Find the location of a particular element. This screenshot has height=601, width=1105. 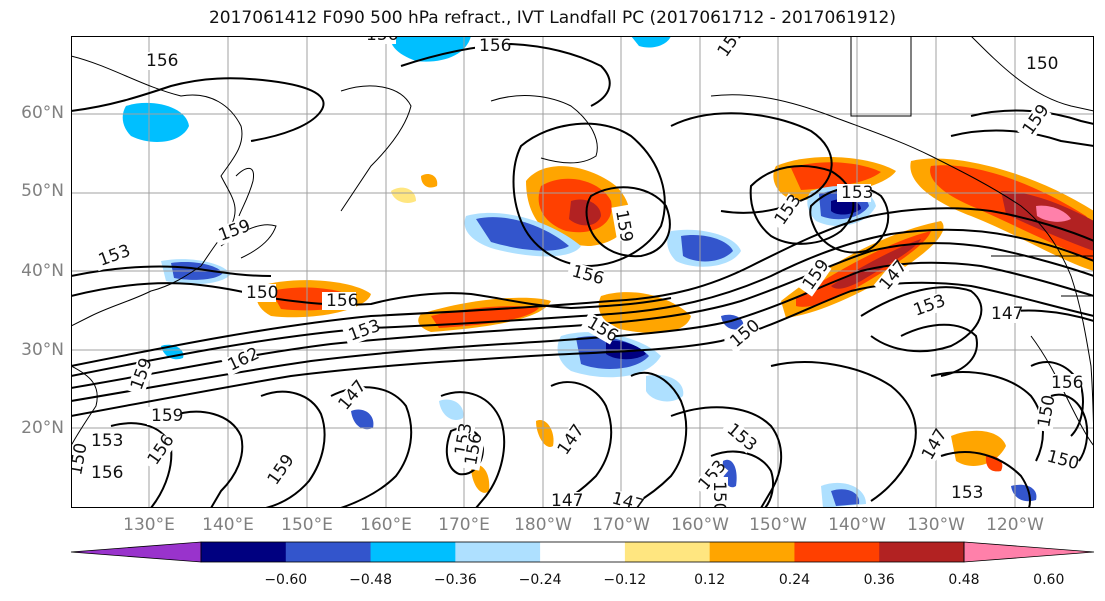

lon-label: 140°W is located at coordinates (857, 525).